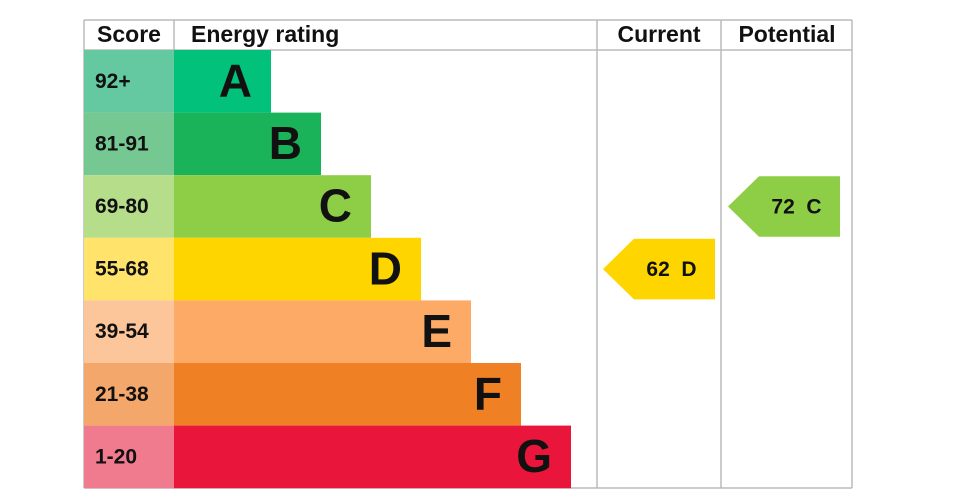 The image size is (974, 499). Describe the element at coordinates (116, 456) in the screenshot. I see `score-label: 1-20` at that location.